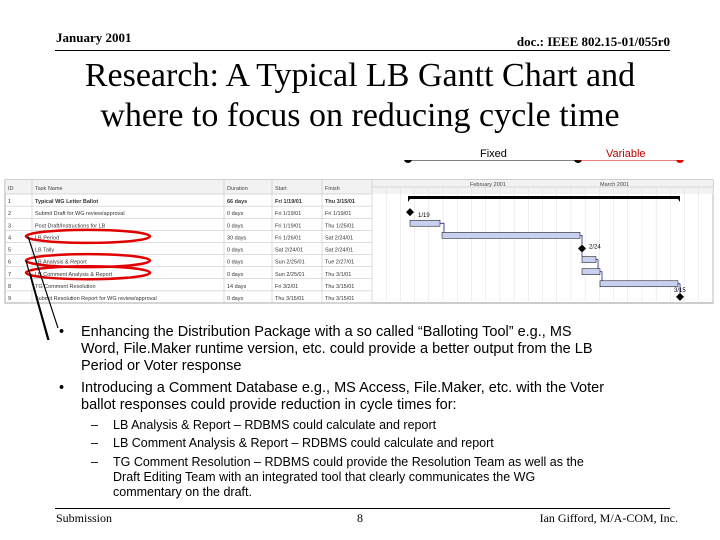 This screenshot has width=720, height=540. I want to click on footer-page-number: 8, so click(360, 518).